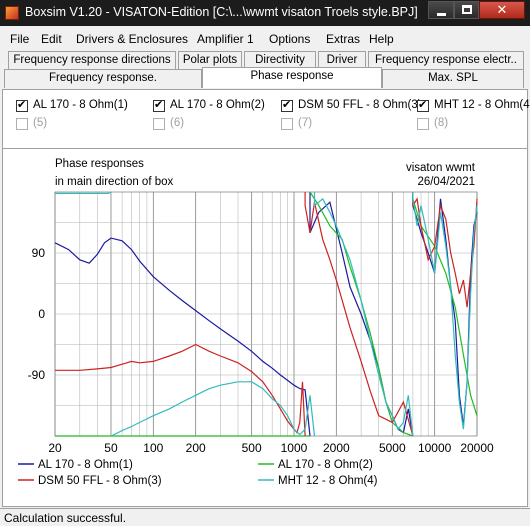 The width and height of the screenshot is (530, 526). Describe the element at coordinates (55, 448) in the screenshot. I see `x-tick-label: 20` at that location.